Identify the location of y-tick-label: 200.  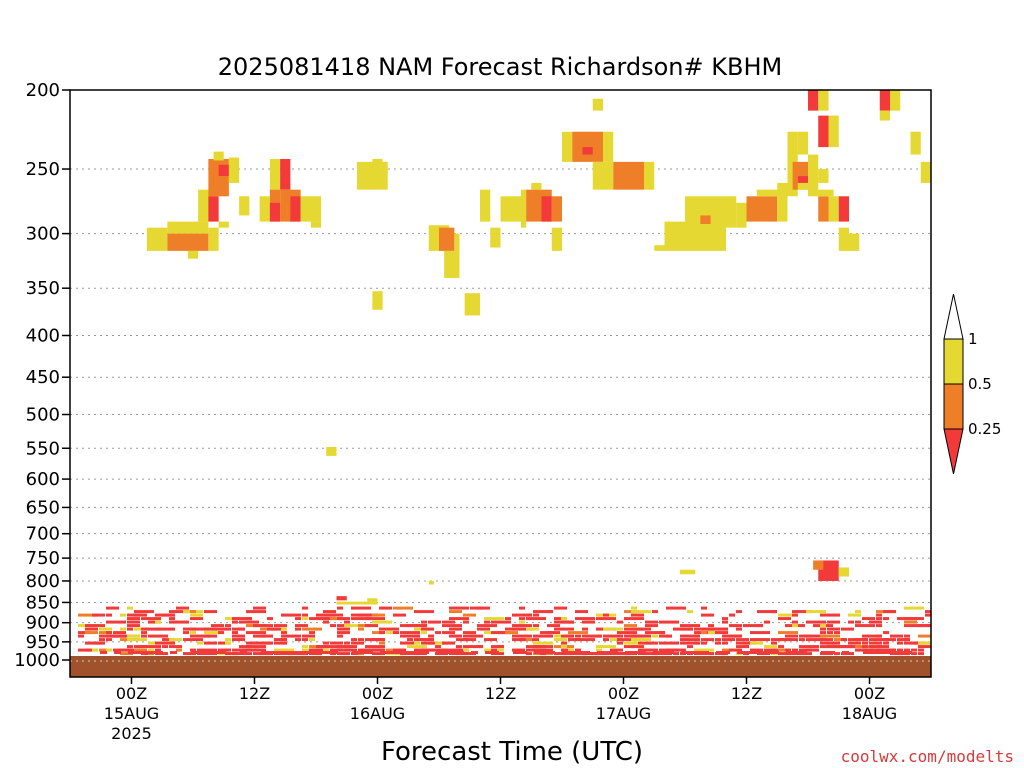
(43, 90).